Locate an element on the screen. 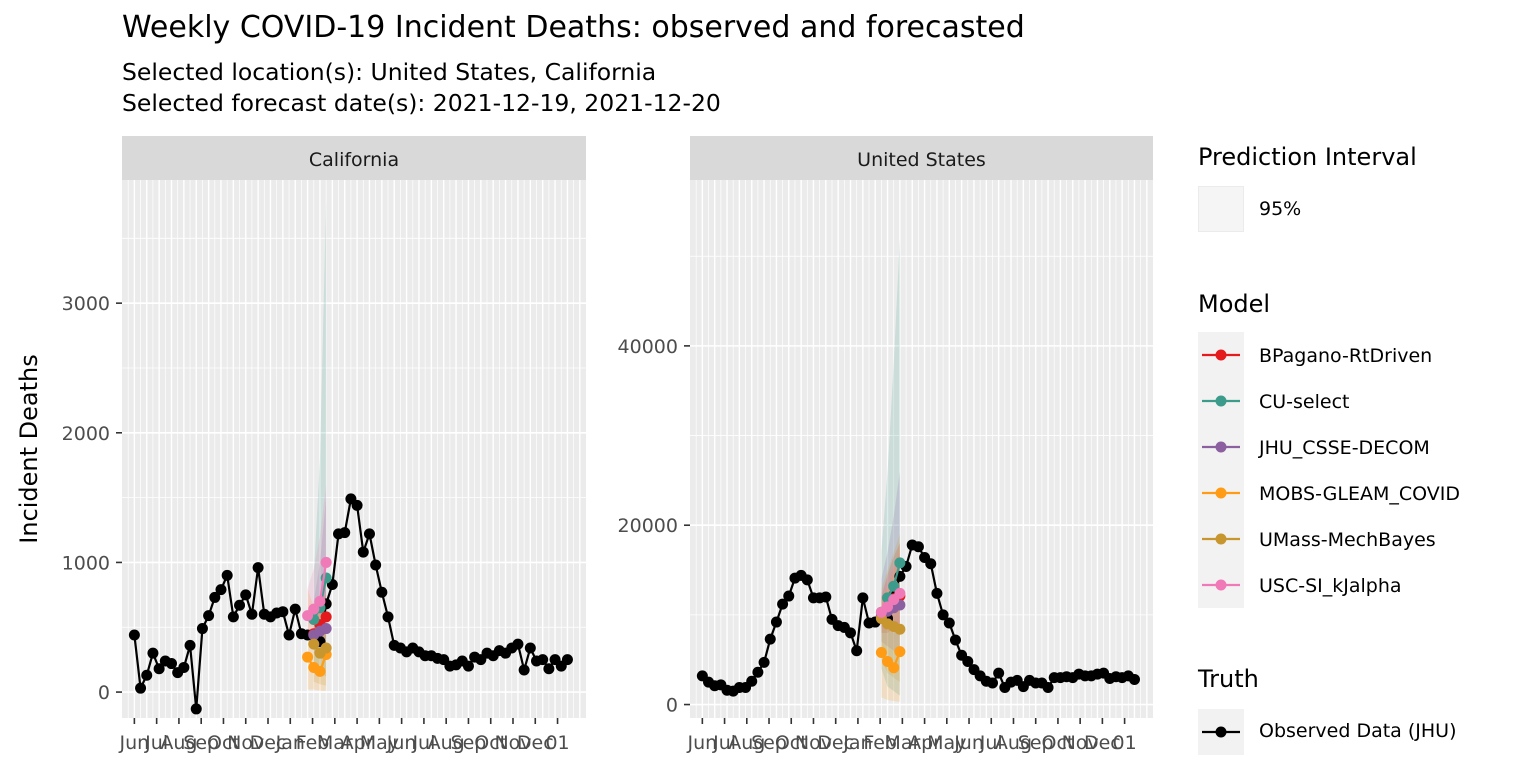  legend-interval-swatch is located at coordinates (1221, 209).